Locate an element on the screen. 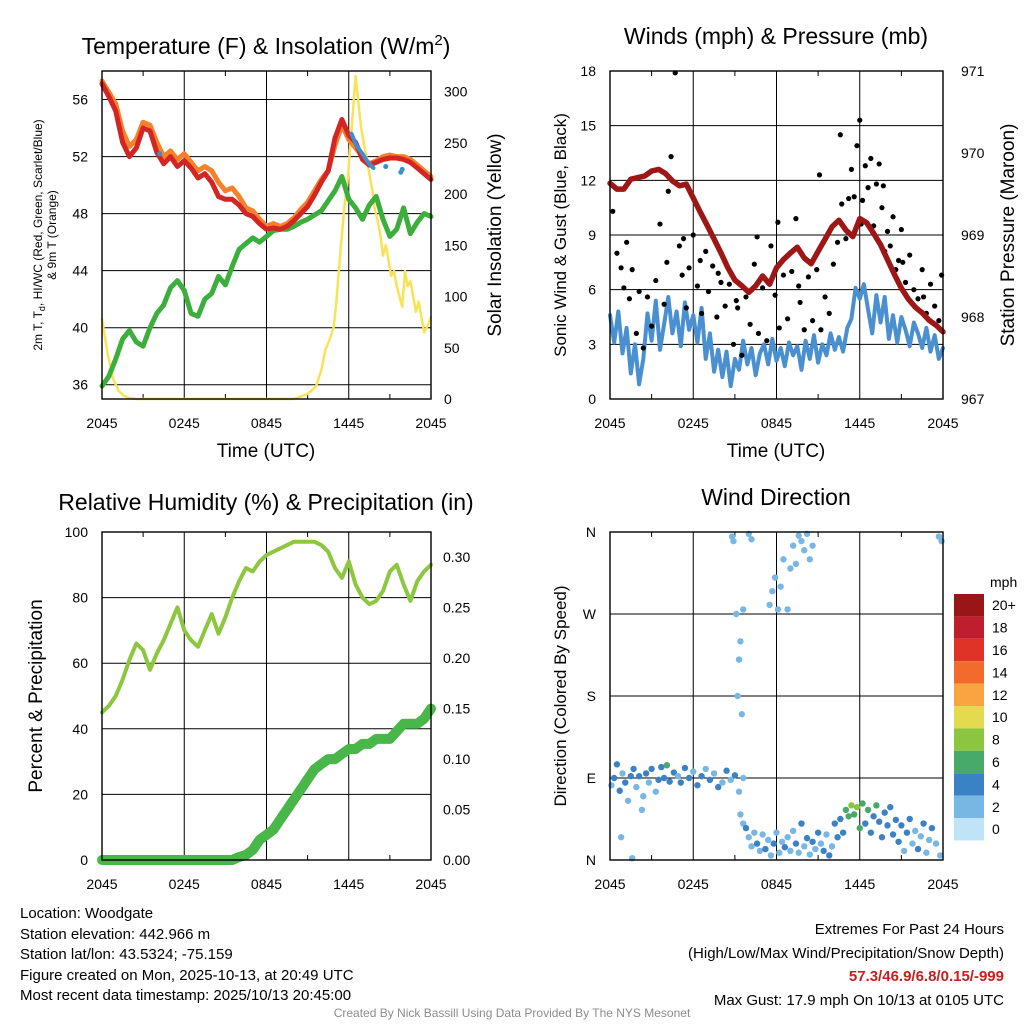 Image resolution: width=1024 pixels, height=1024 pixels. x-tick-label: 0245 is located at coordinates (184, 884).